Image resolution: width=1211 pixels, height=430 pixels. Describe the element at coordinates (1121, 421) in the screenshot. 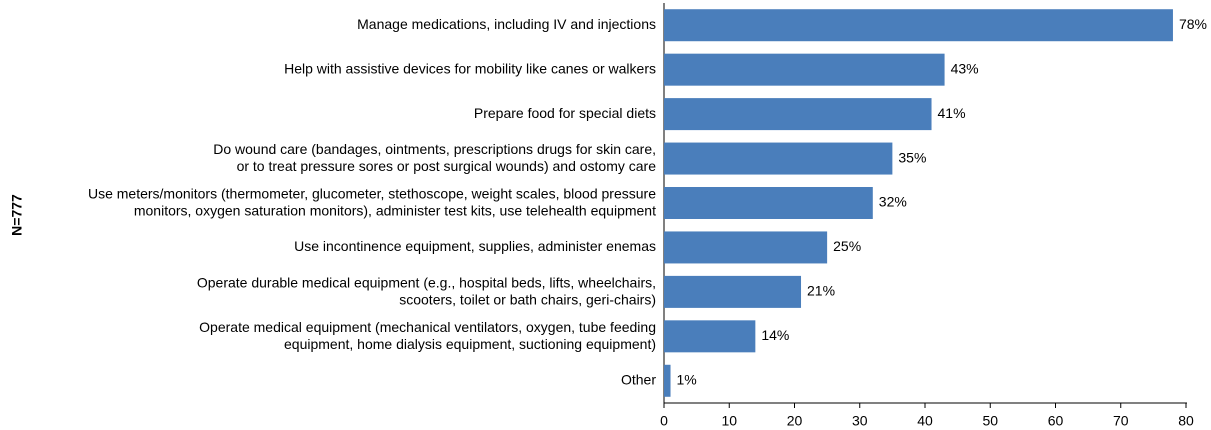

I see `x-tick-label: 70` at that location.